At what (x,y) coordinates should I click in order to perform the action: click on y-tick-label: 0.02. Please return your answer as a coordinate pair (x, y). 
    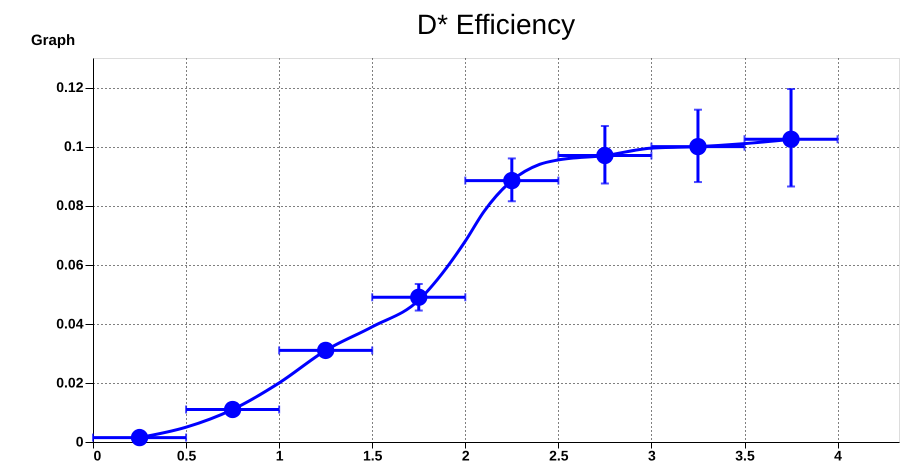
    Looking at the image, I should click on (70, 382).